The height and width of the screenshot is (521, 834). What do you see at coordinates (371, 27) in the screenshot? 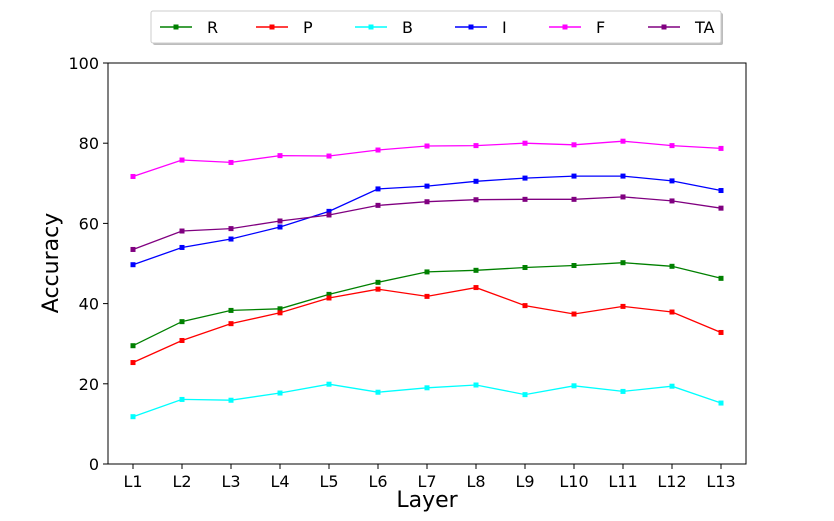
I see `legend-marker-b` at bounding box center [371, 27].